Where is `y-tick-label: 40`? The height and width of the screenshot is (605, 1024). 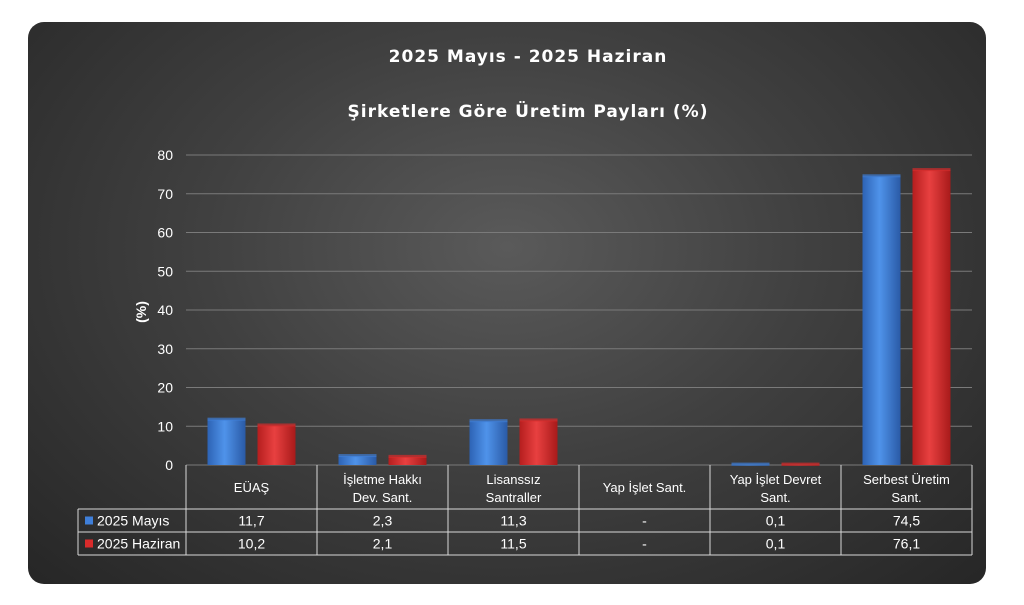 y-tick-label: 40 is located at coordinates (165, 310).